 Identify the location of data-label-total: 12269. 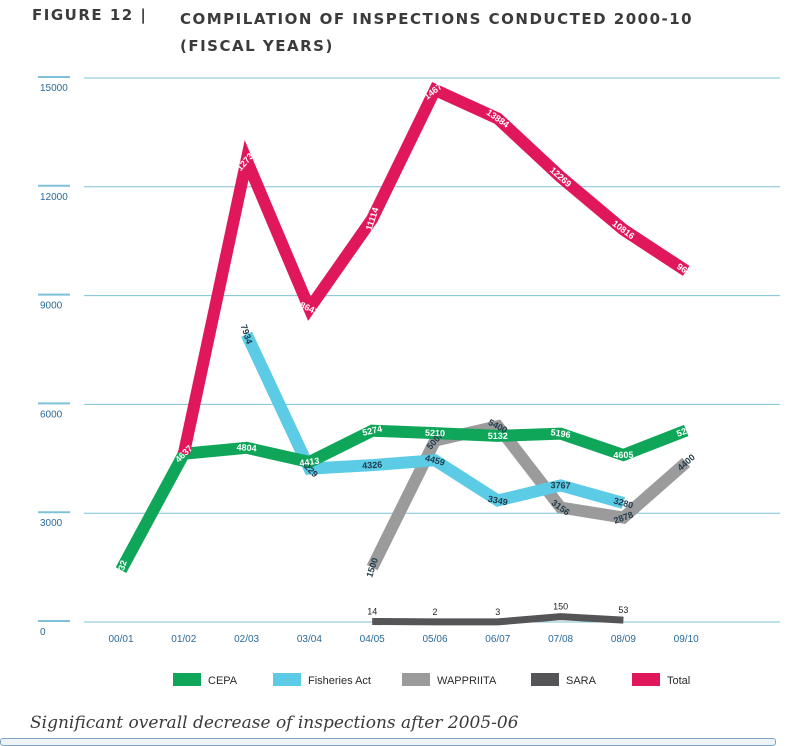
(560, 177).